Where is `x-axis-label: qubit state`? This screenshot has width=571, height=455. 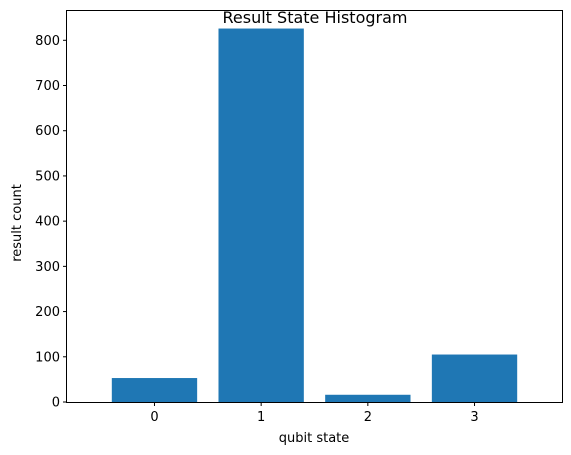 x-axis-label: qubit state is located at coordinates (314, 438).